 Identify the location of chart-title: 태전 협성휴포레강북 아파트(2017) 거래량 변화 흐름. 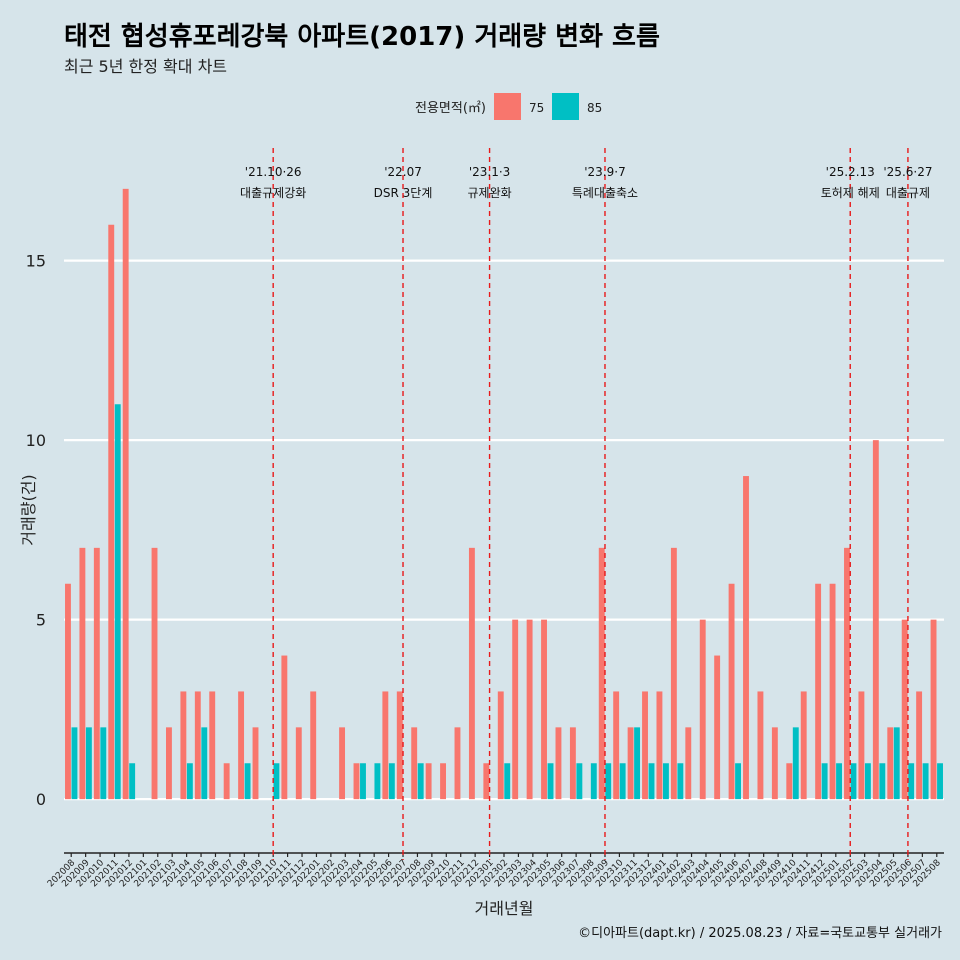
(362, 37).